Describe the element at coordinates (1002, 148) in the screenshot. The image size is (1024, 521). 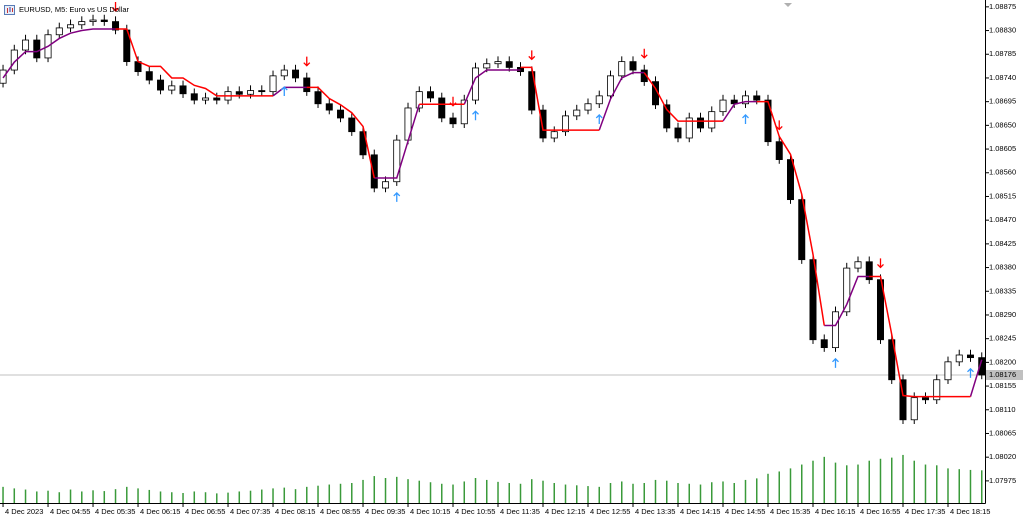
I see `y-tick-label: 1.08605` at that location.